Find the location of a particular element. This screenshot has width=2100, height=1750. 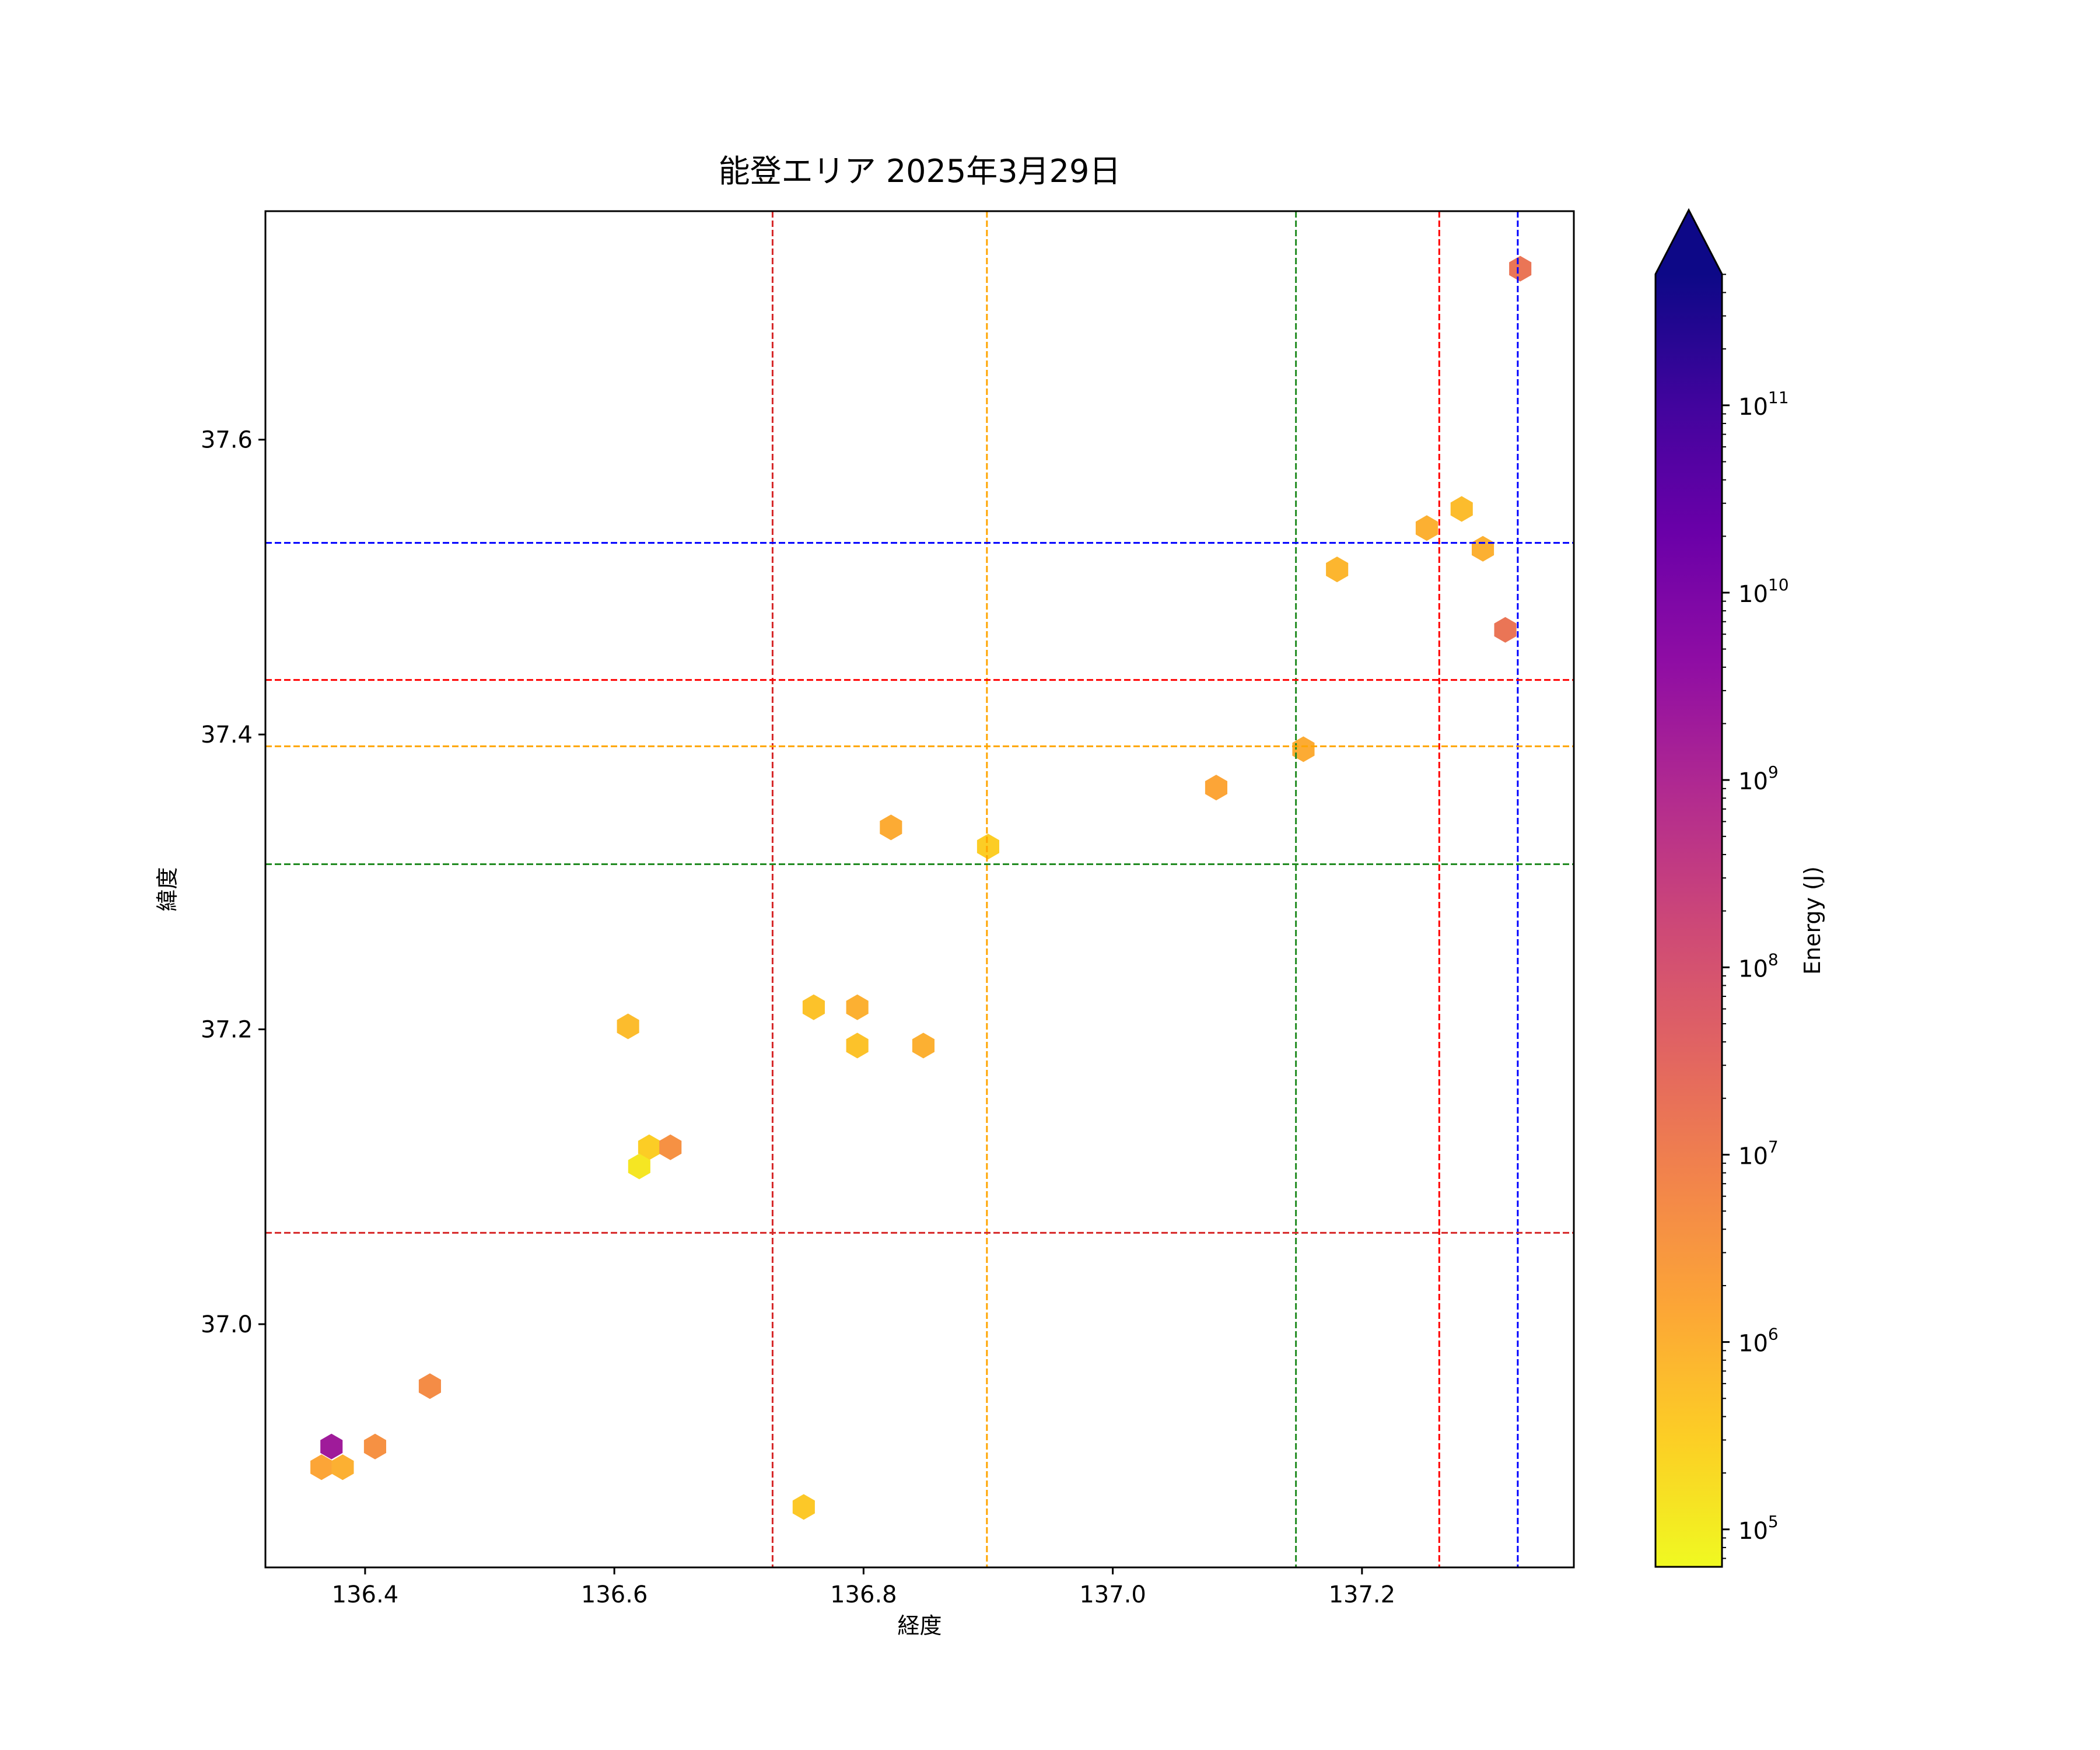

colorbar-tick-label: 10⁶ is located at coordinates (1758, 1341).